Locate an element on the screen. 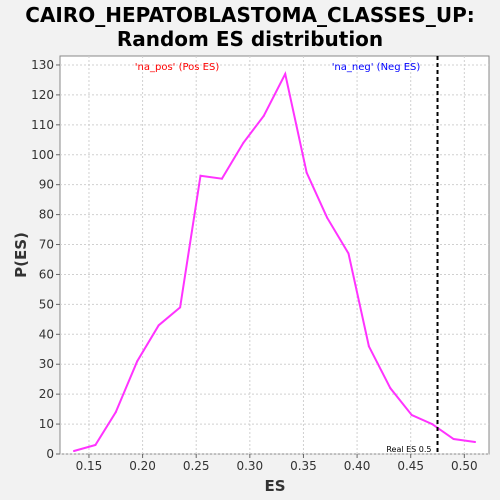 Image resolution: width=500 pixels, height=500 pixels. y-tick-label: 80 is located at coordinates (46, 215).